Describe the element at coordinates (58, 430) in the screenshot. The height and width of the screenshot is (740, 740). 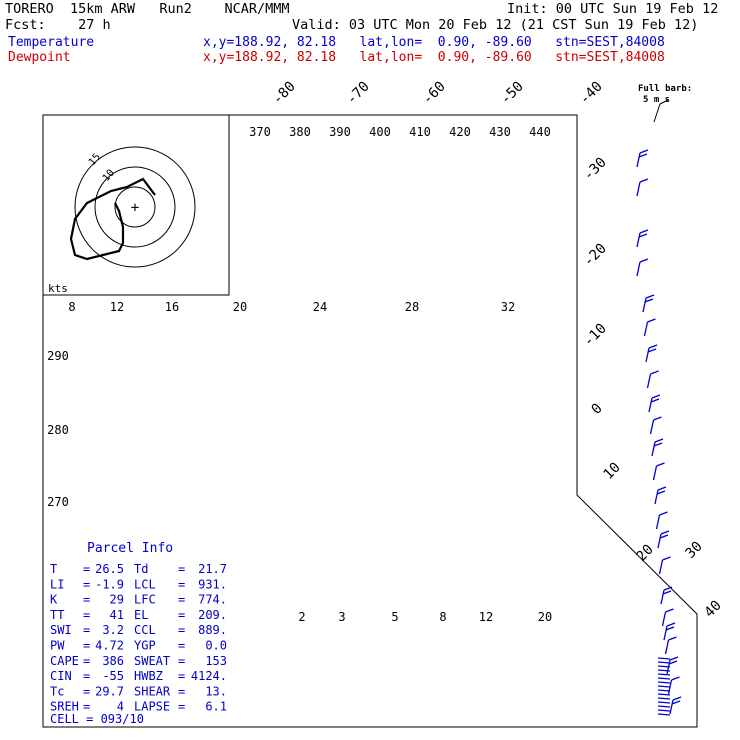
I see `theta-label: 280` at that location.